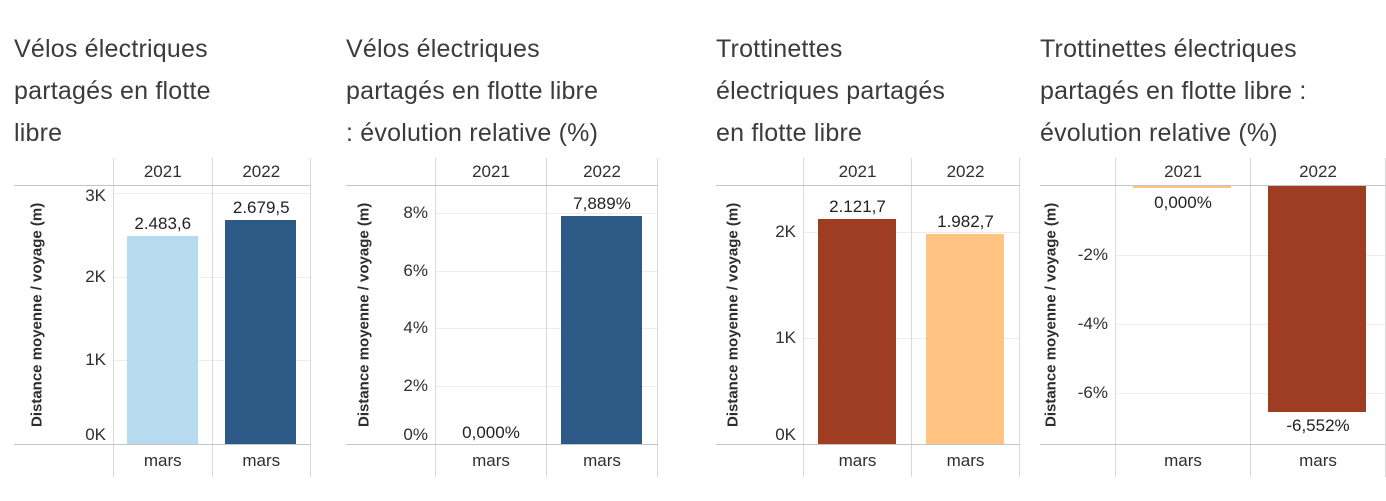 The width and height of the screenshot is (1386, 501). What do you see at coordinates (415, 270) in the screenshot?
I see `y-axis-tick: 6%` at bounding box center [415, 270].